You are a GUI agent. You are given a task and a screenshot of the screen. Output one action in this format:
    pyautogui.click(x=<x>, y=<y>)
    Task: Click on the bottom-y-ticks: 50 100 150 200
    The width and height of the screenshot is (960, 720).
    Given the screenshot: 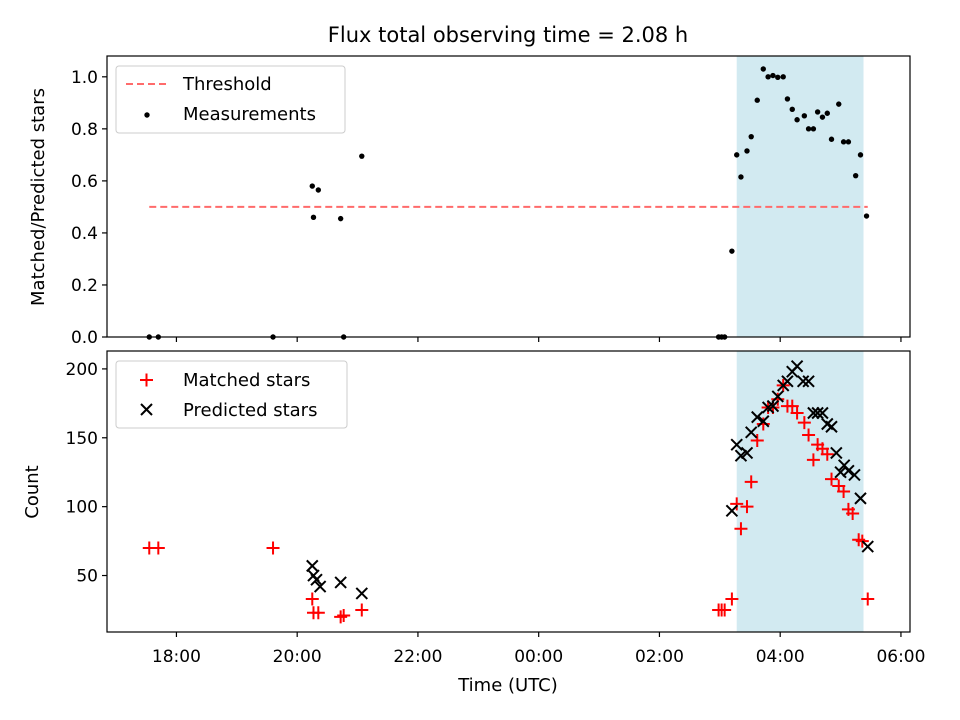 What is the action you would take?
    pyautogui.click(x=86, y=473)
    